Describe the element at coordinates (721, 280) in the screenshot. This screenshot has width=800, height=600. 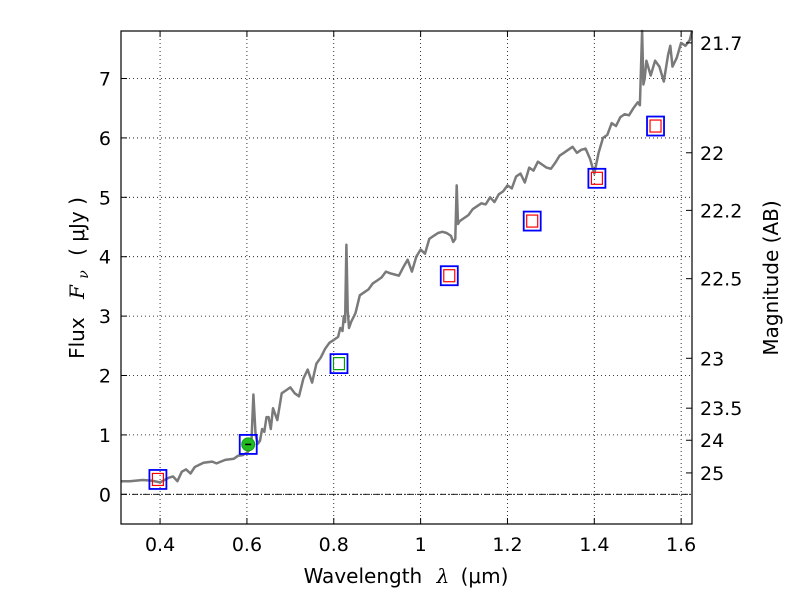
I see `y2-tick-label: 22.5` at that location.